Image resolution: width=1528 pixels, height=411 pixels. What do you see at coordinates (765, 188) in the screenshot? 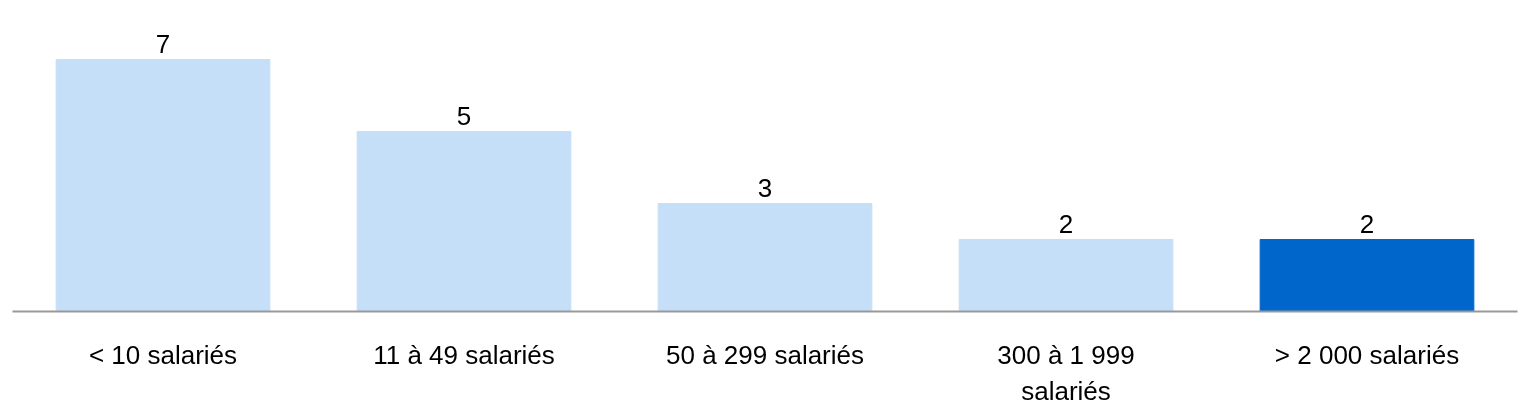
I see `data-label: 3` at bounding box center [765, 188].